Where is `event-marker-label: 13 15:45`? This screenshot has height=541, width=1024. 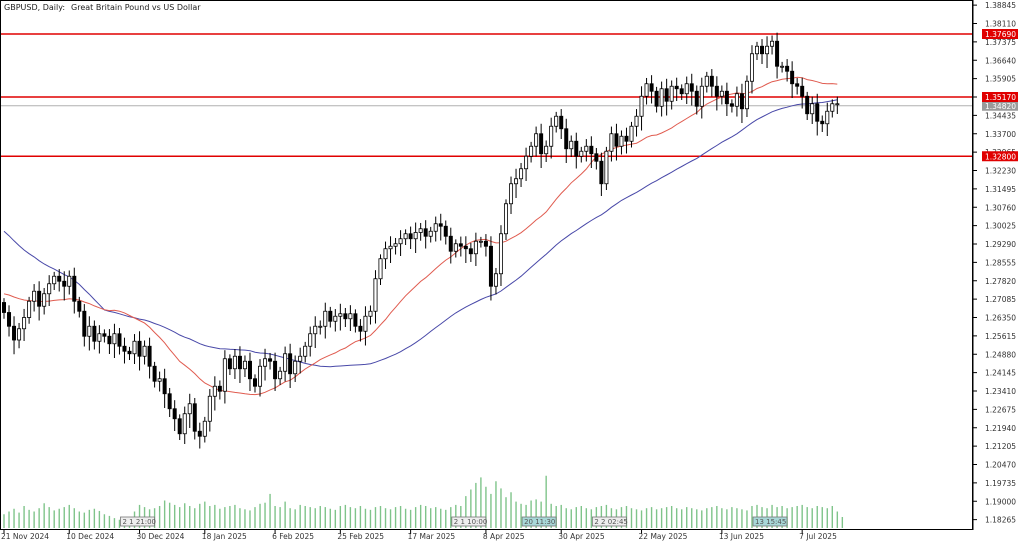 event-marker-label: 13 15:45 is located at coordinates (770, 522).